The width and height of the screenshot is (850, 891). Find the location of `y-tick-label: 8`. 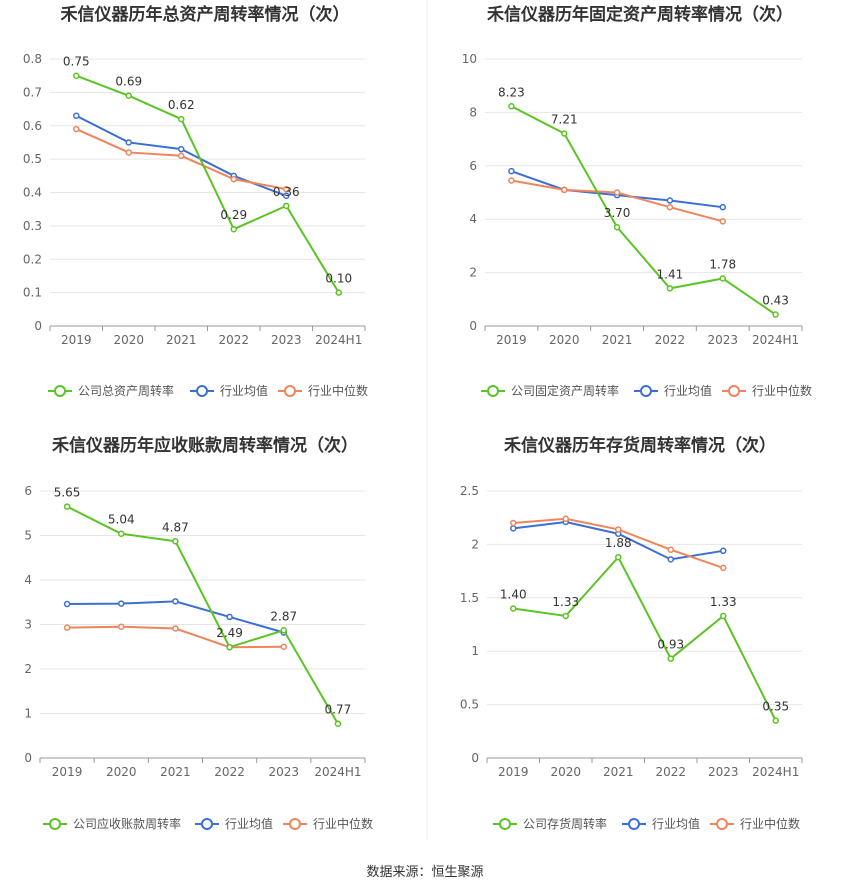

y-tick-label: 8 is located at coordinates (473, 112).